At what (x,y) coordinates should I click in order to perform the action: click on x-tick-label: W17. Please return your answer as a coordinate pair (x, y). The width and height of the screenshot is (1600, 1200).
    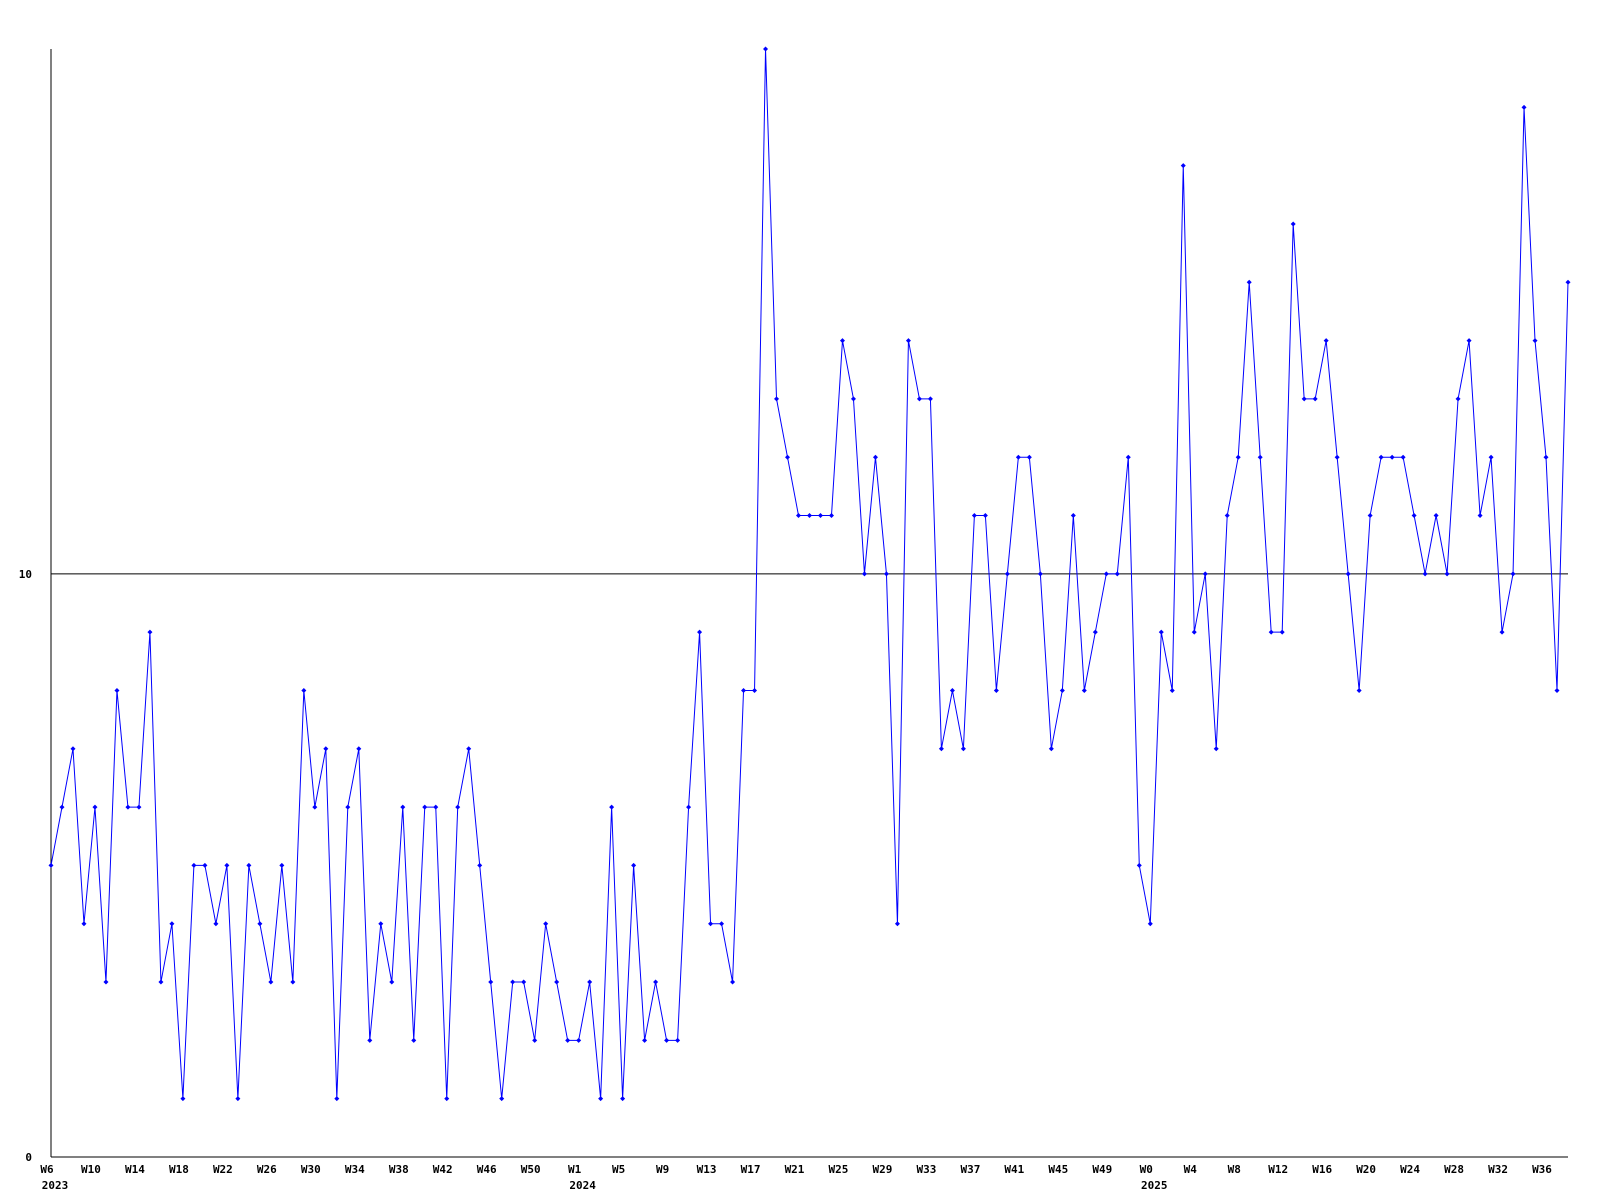
    Looking at the image, I should click on (751, 1169).